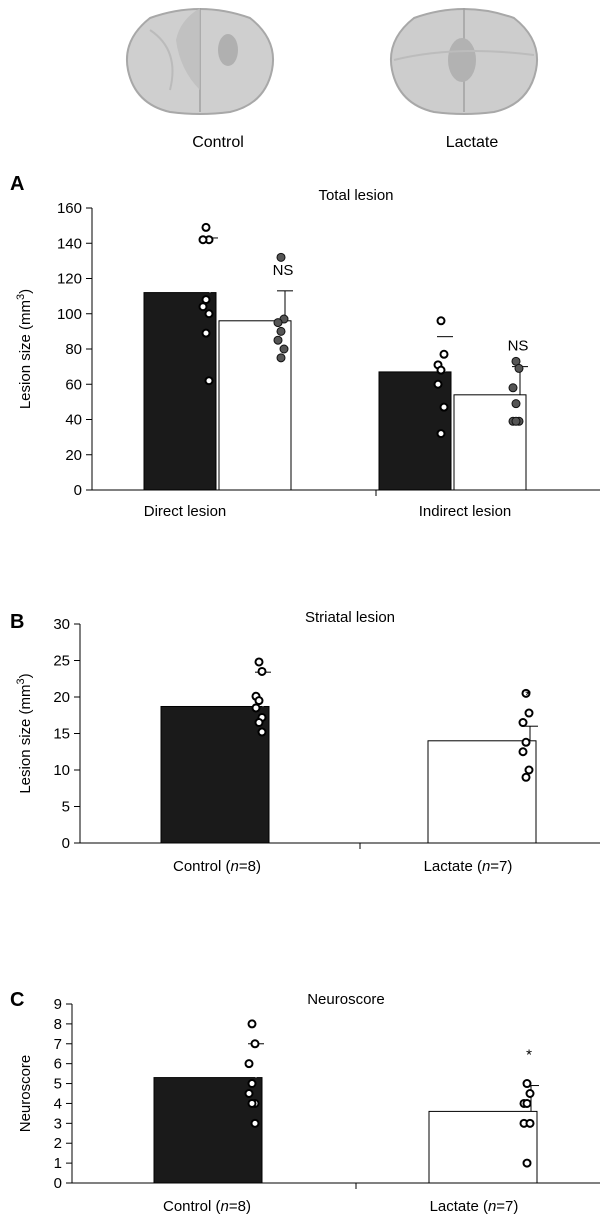 The height and width of the screenshot is (1217, 613). Describe the element at coordinates (58, 1044) in the screenshot. I see `y-tick-label: 7` at that location.